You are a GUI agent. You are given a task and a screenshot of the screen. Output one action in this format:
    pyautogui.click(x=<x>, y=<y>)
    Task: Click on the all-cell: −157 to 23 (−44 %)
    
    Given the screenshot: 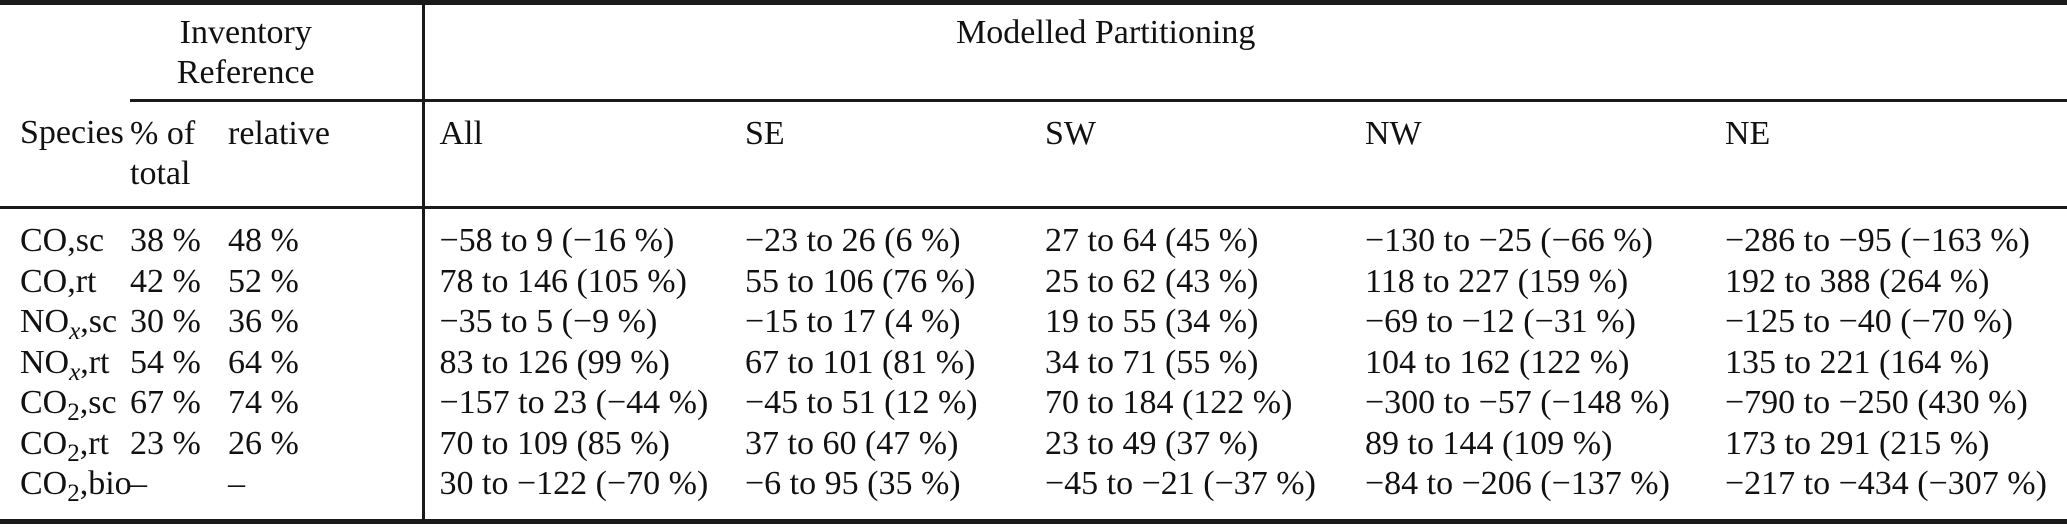 What is the action you would take?
    pyautogui.click(x=575, y=403)
    